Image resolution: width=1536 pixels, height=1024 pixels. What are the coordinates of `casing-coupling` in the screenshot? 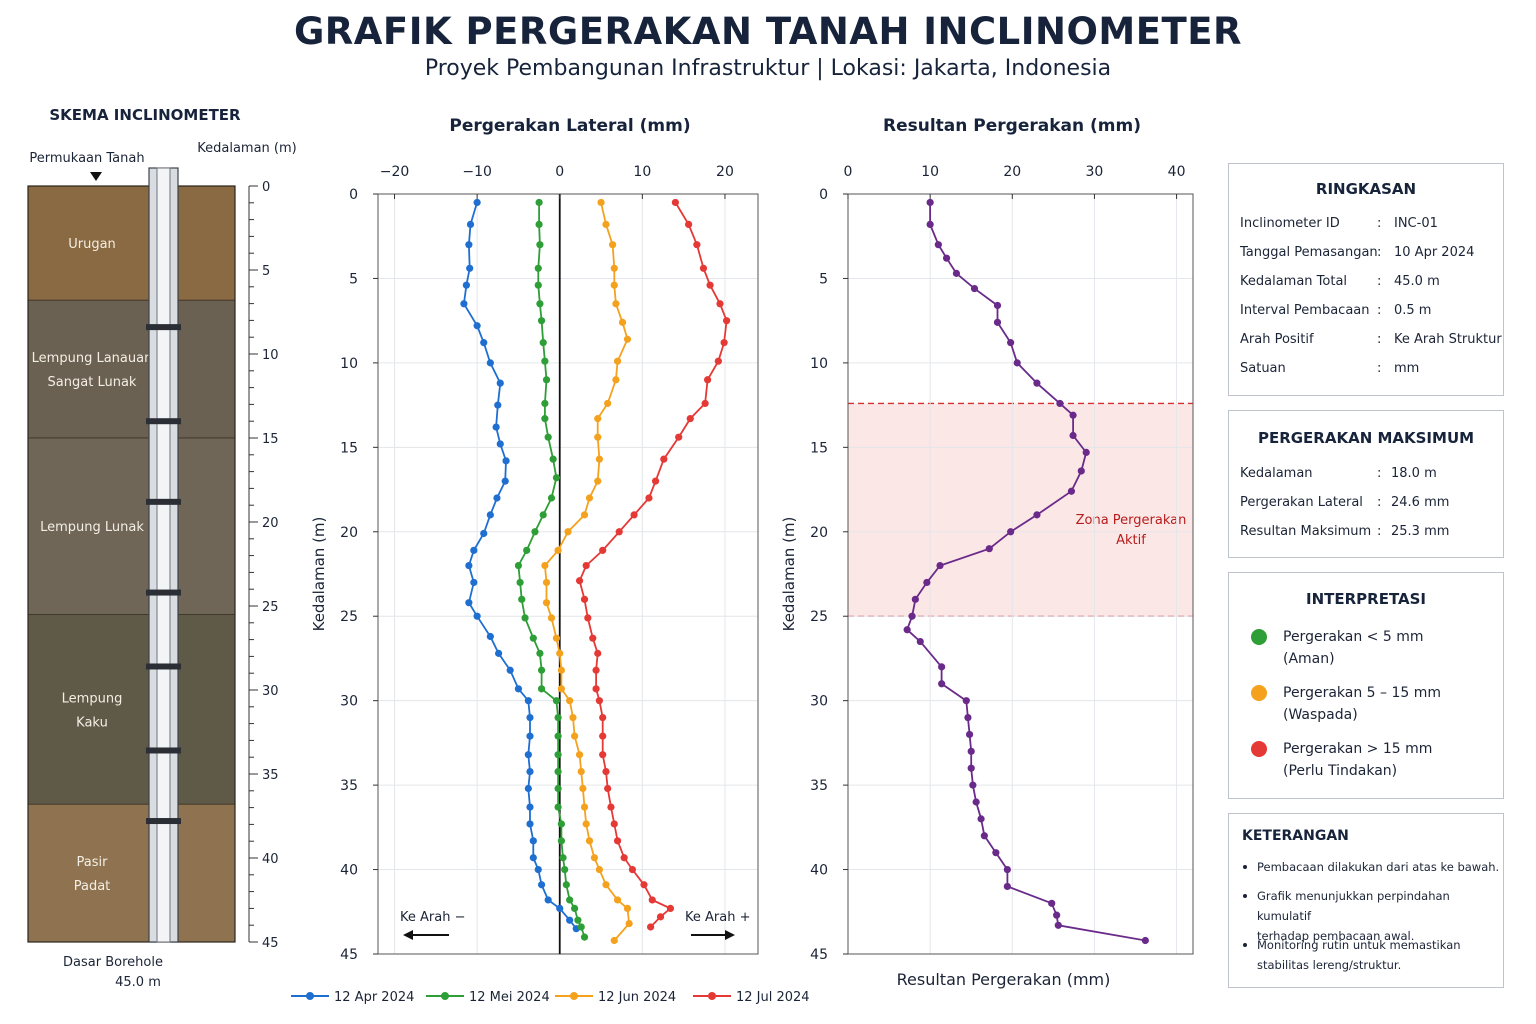 It's located at (163, 821).